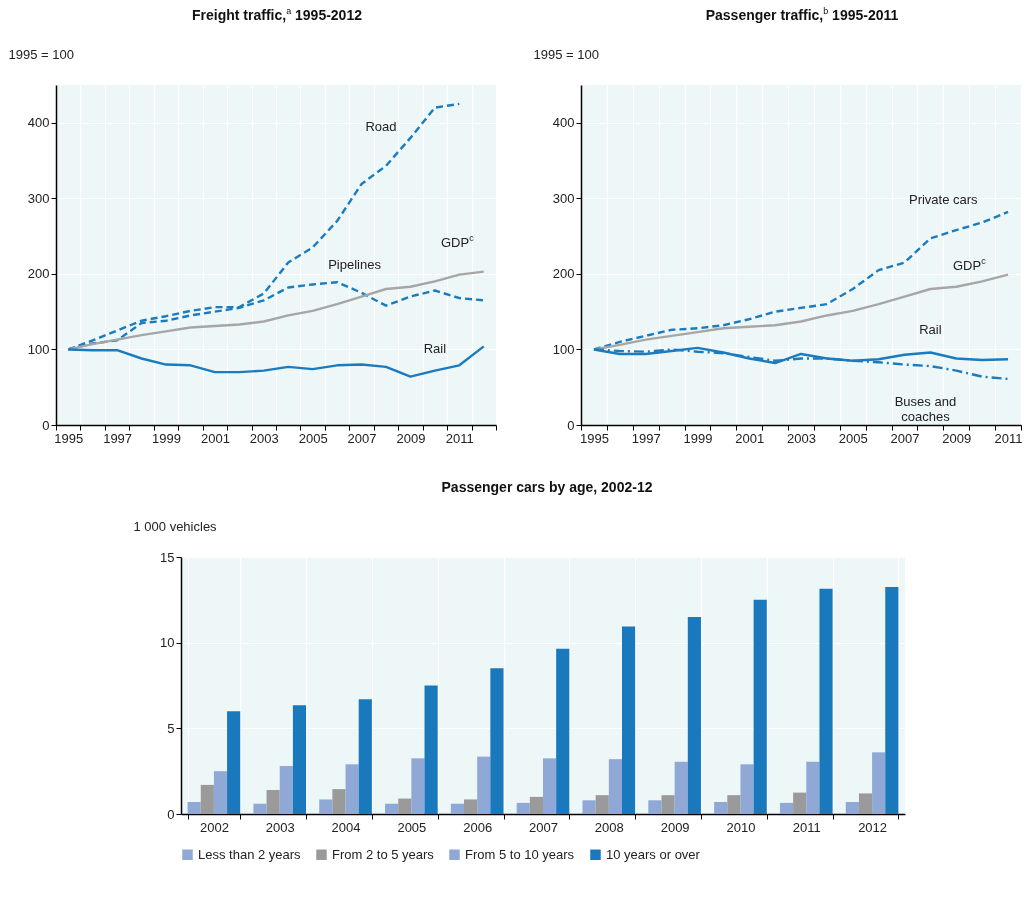 This screenshot has width=1026, height=906. I want to click on y-tick-label: 5, so click(171, 728).